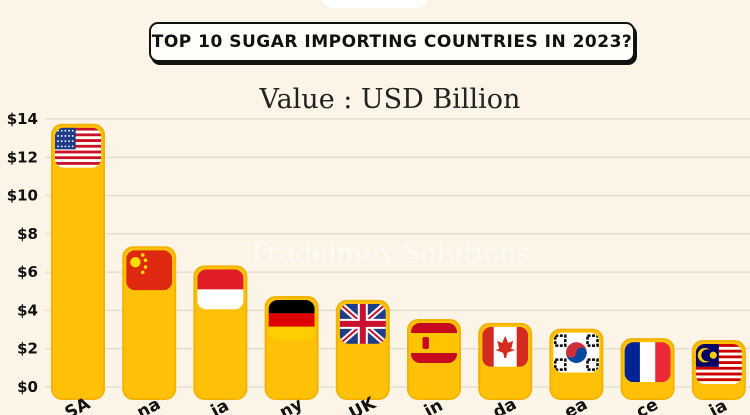 The height and width of the screenshot is (415, 750). I want to click on my-flag-icon, so click(718, 364).